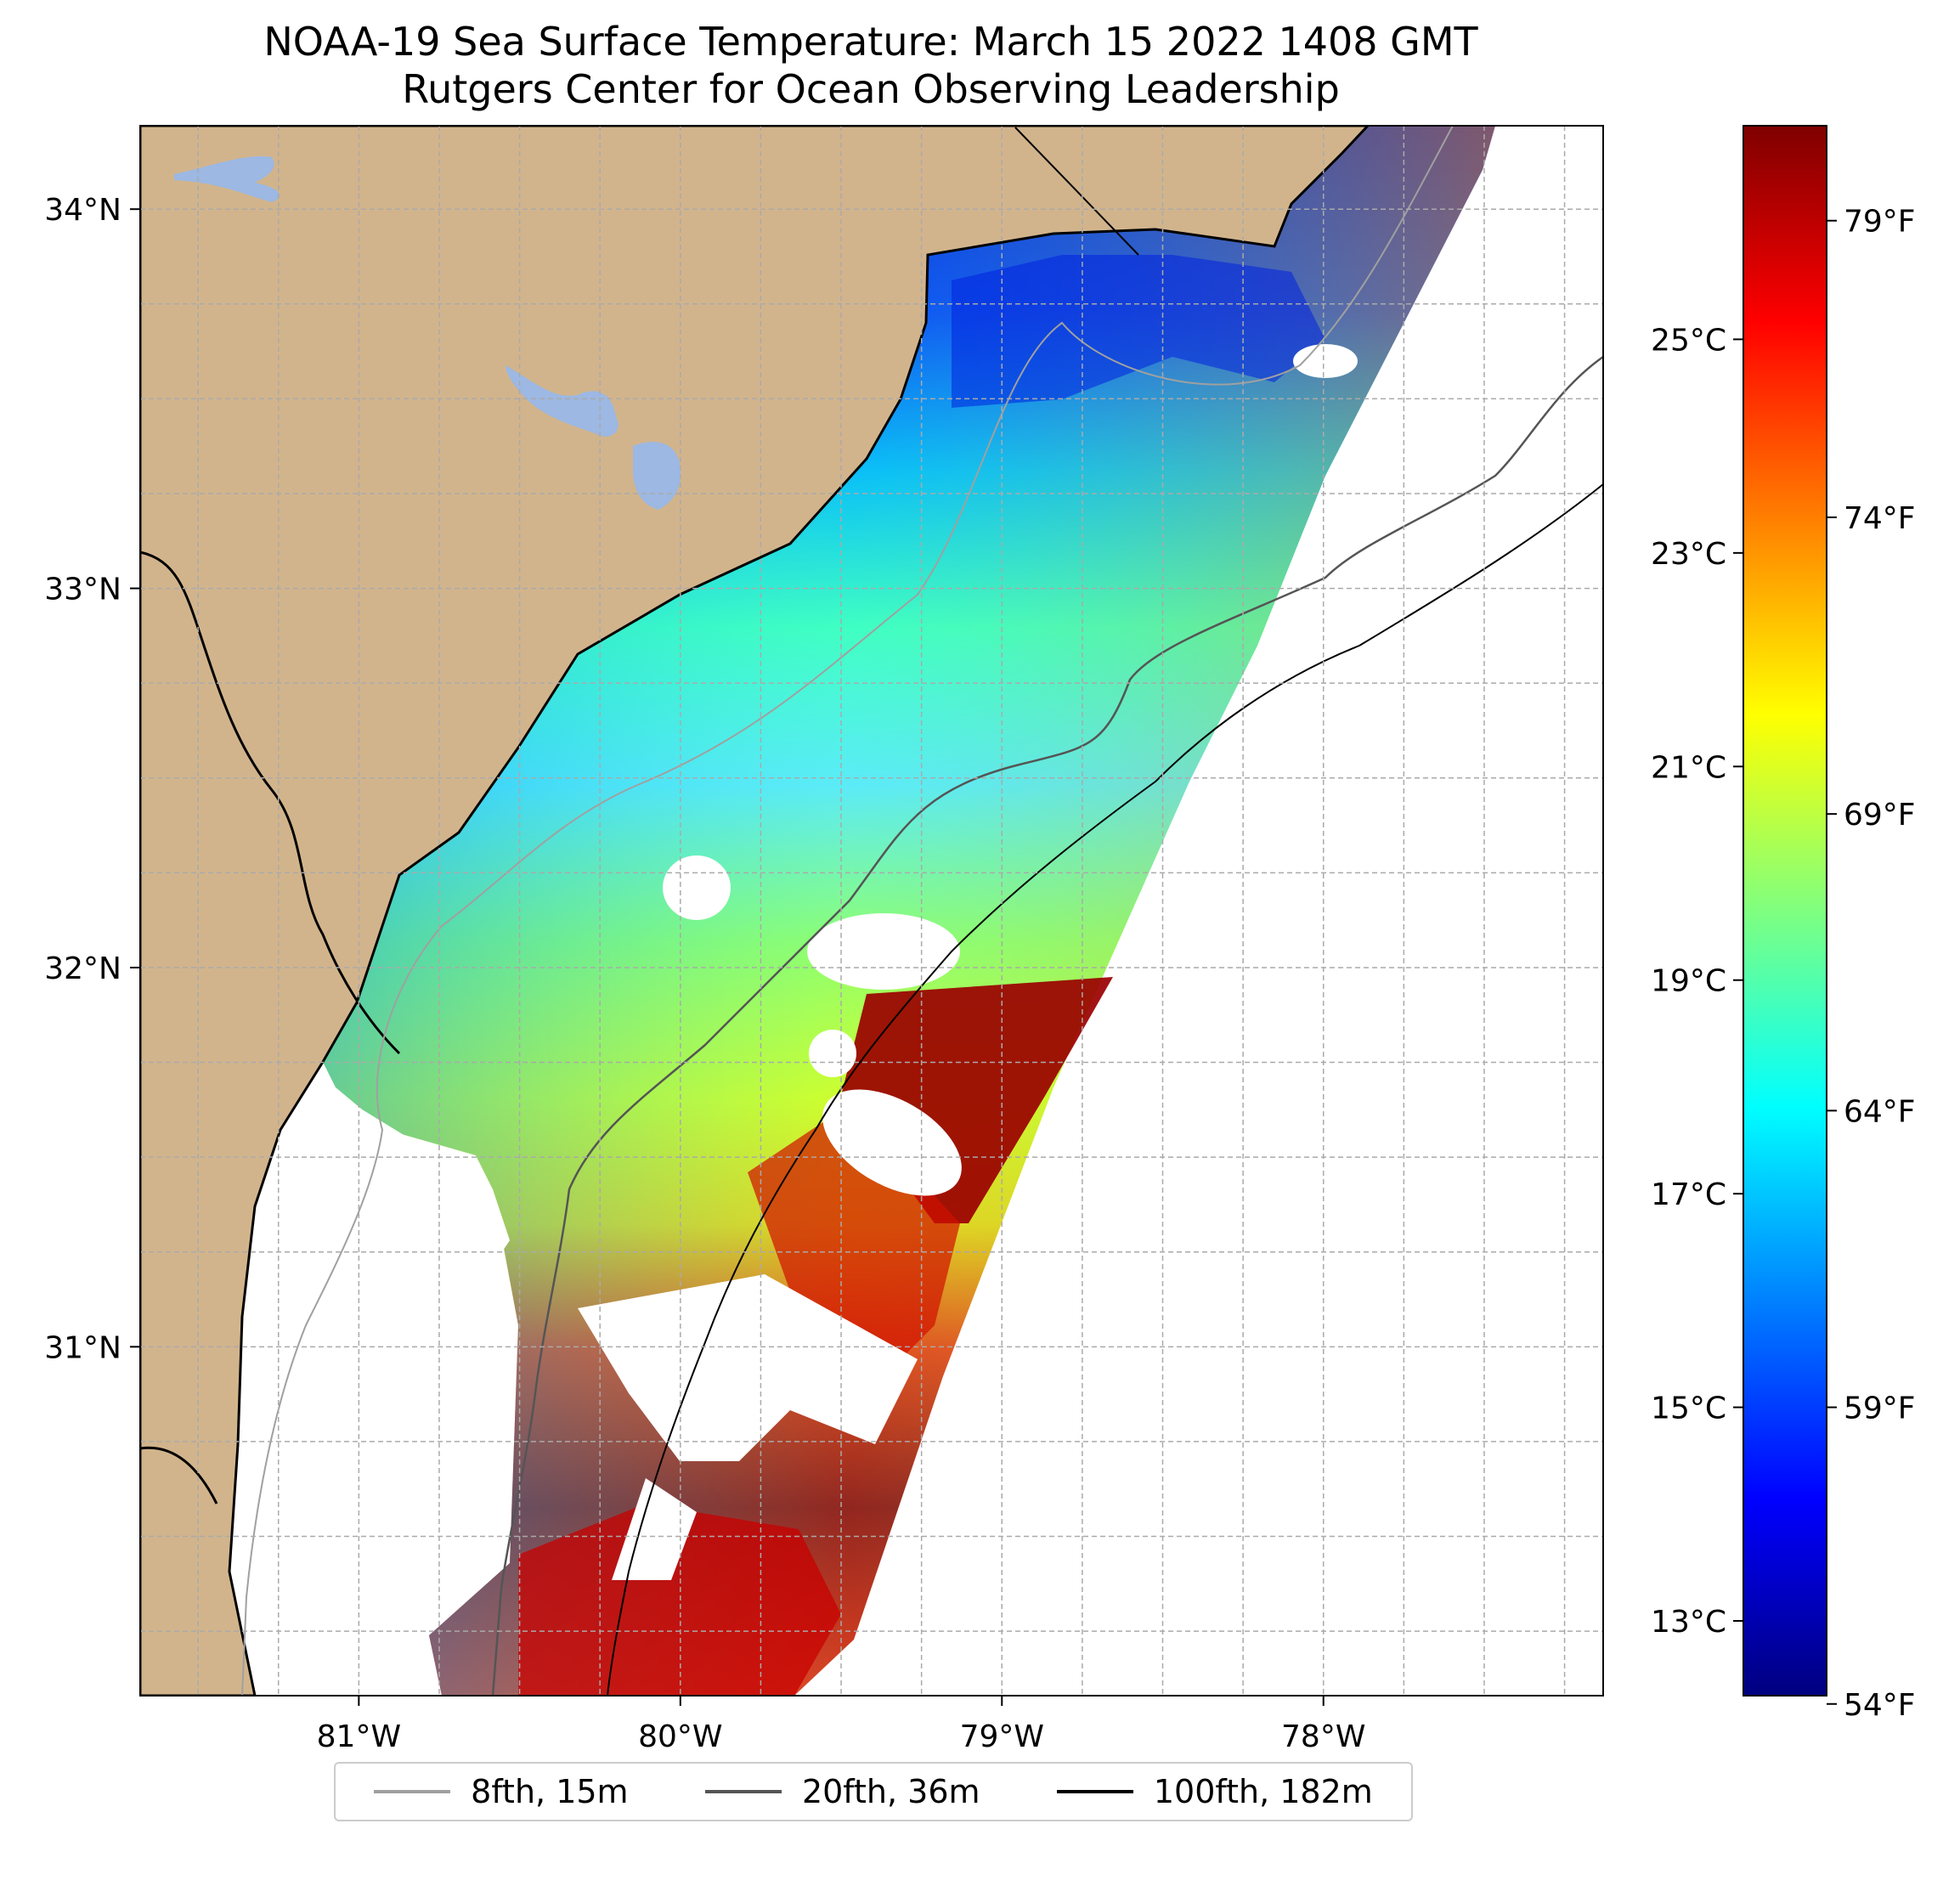 Image resolution: width=1960 pixels, height=1880 pixels. What do you see at coordinates (1689, 340) in the screenshot?
I see `colorbar-celsius-label: 25°C` at bounding box center [1689, 340].